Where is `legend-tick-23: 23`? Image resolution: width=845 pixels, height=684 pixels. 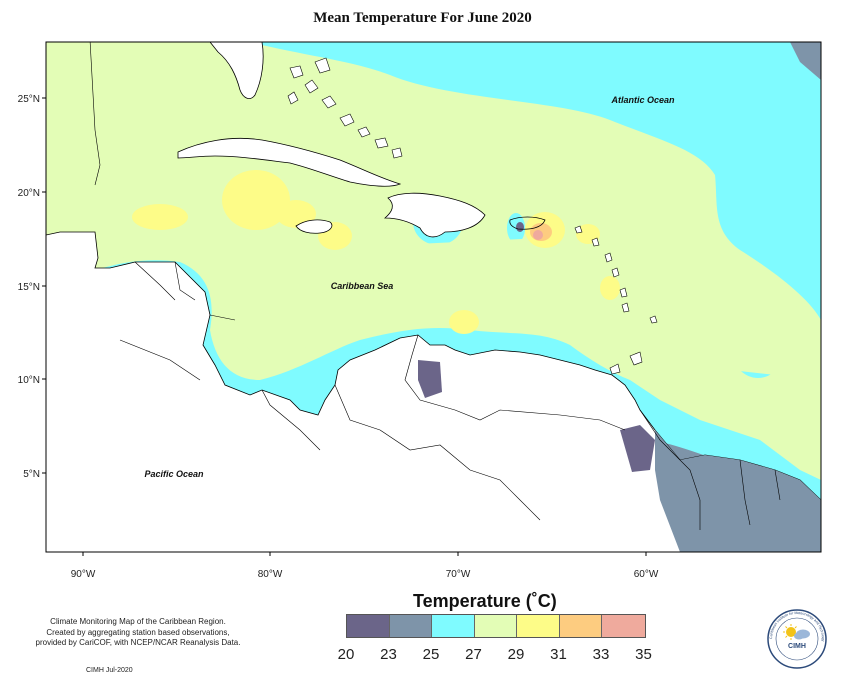
legend-tick-23: 23 is located at coordinates (388, 654).